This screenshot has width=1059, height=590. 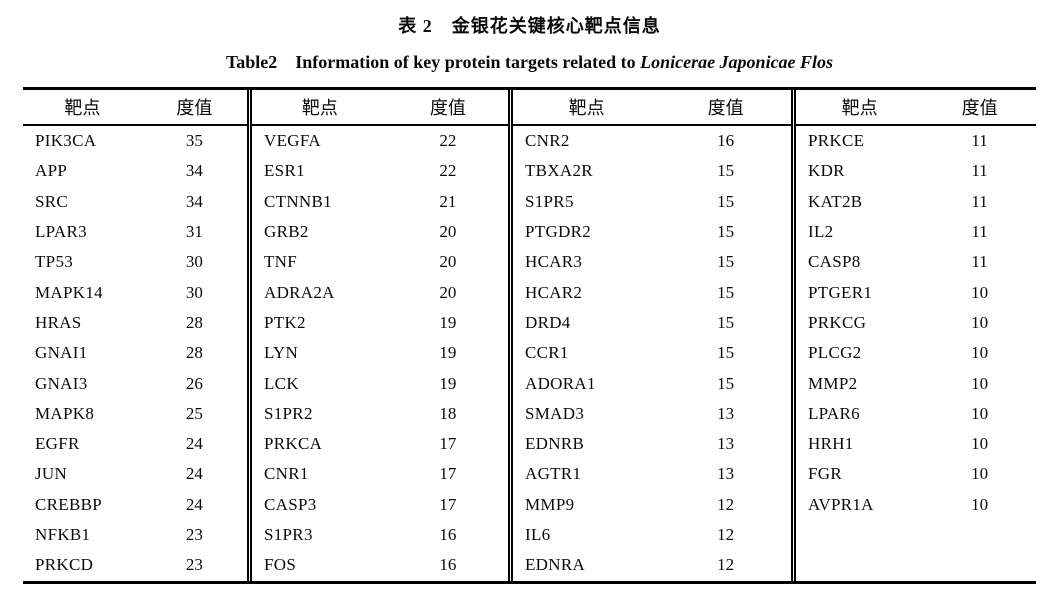 What do you see at coordinates (916, 262) in the screenshot?
I see `table-row: CASP8 11` at bounding box center [916, 262].